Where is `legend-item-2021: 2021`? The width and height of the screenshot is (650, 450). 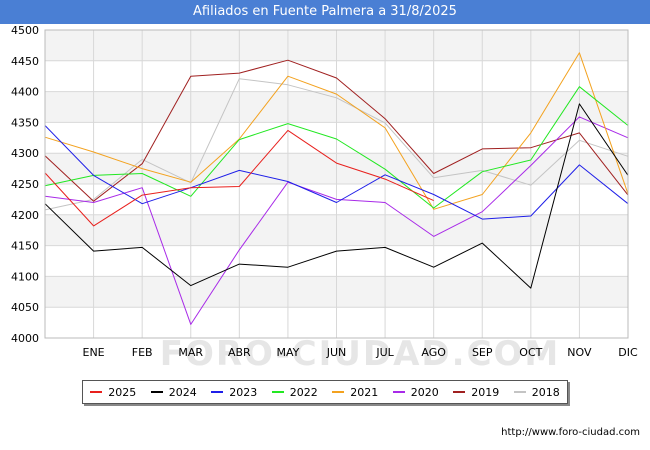
legend-item-2021: 2021 is located at coordinates (355, 392).